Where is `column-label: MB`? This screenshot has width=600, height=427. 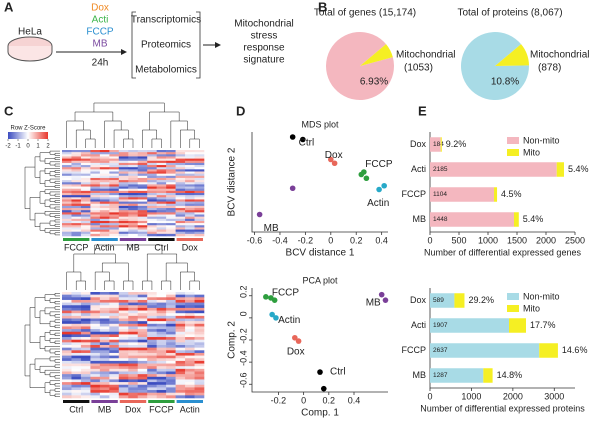
column-label: MB is located at coordinates (105, 409).